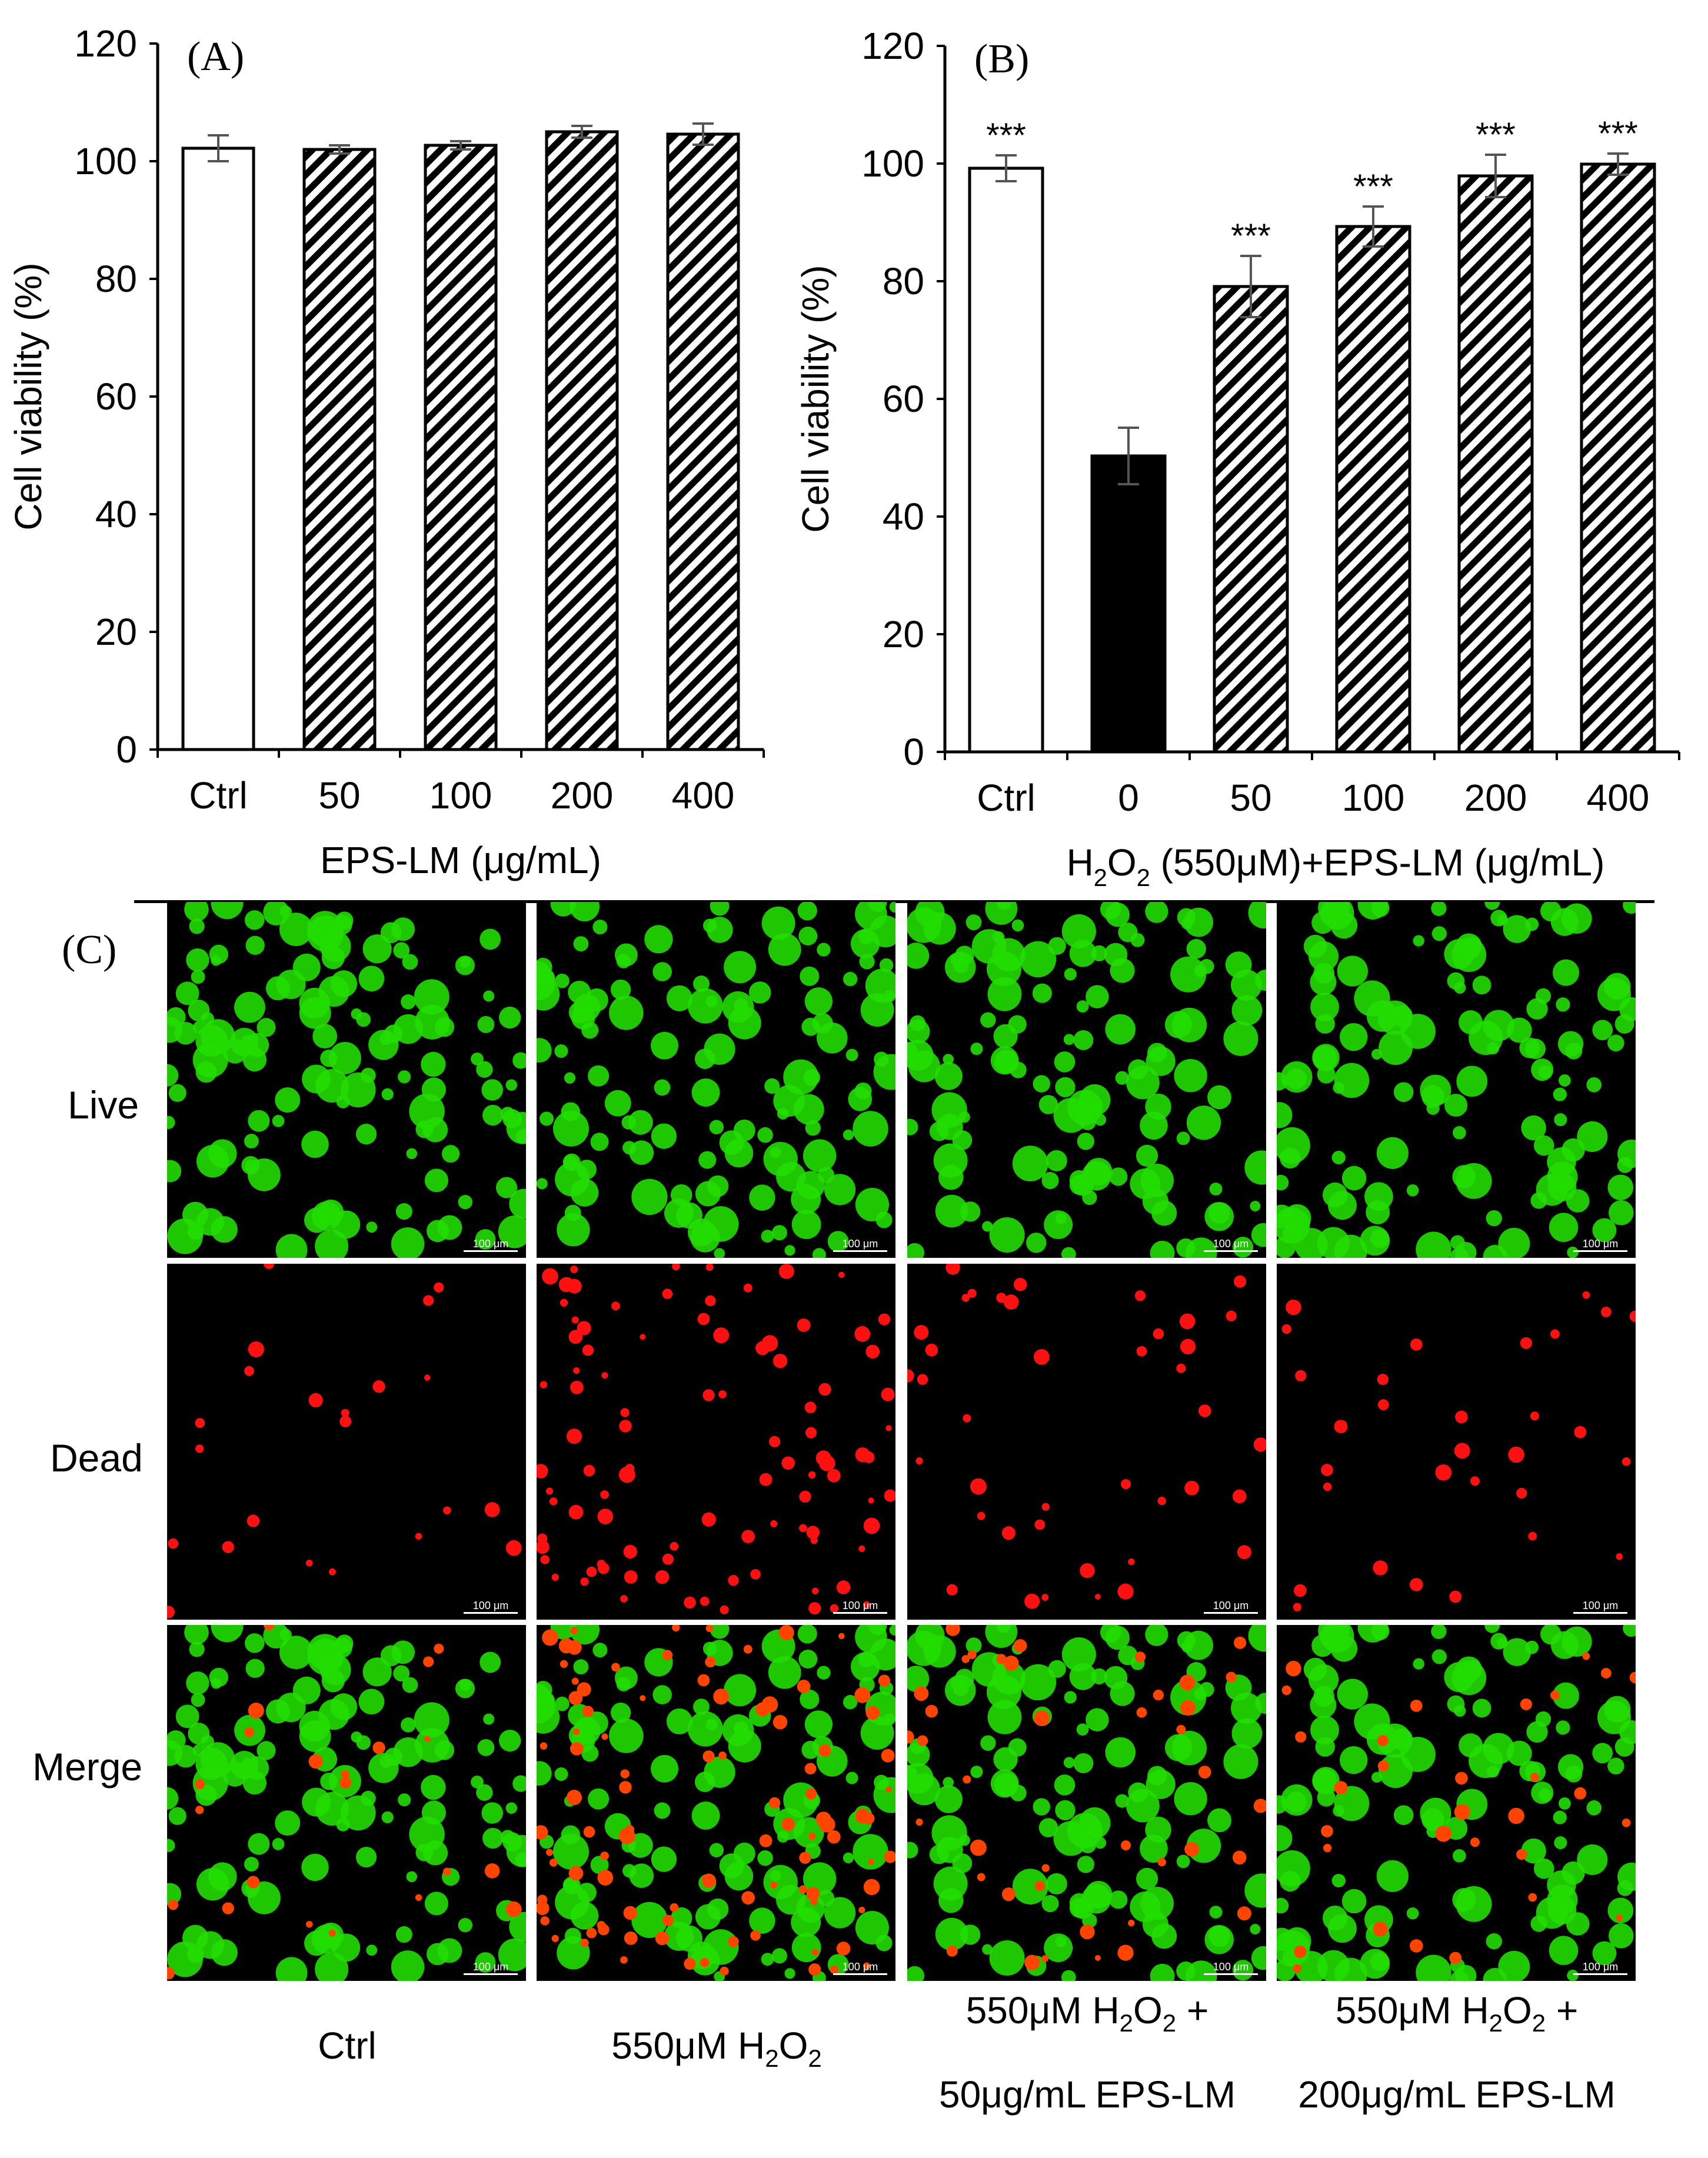  Describe the element at coordinates (815, 398) in the screenshot. I see `y-axis-label: Cell viability (%)` at that location.